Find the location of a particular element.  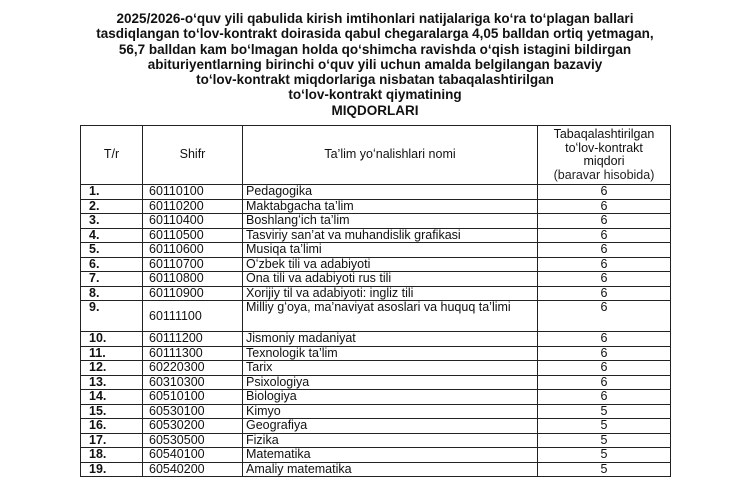

table-row: 3. 60110400 Boshlangʻich ta’lim 6 is located at coordinates (375, 221).